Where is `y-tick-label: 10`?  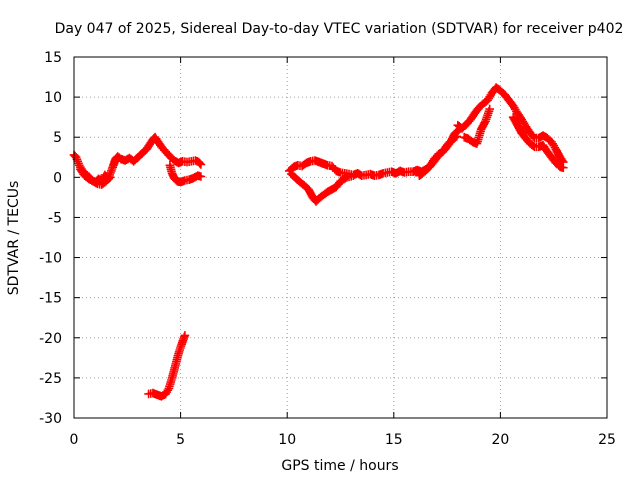 y-tick-label: 10 is located at coordinates (53, 98).